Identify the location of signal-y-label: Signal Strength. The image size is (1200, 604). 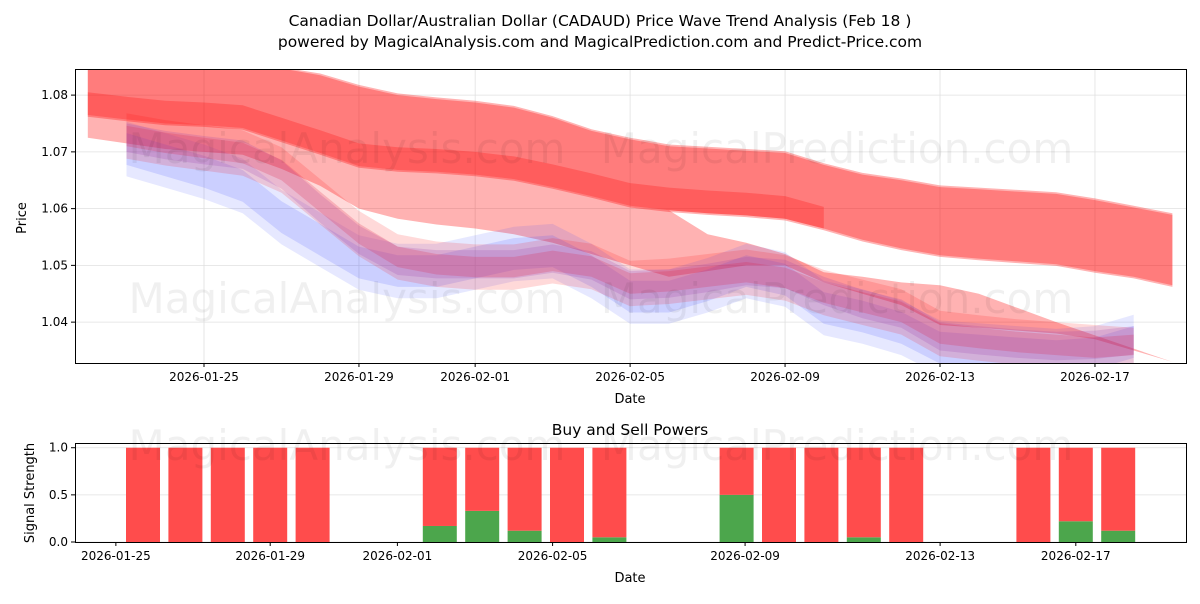
(30, 493).